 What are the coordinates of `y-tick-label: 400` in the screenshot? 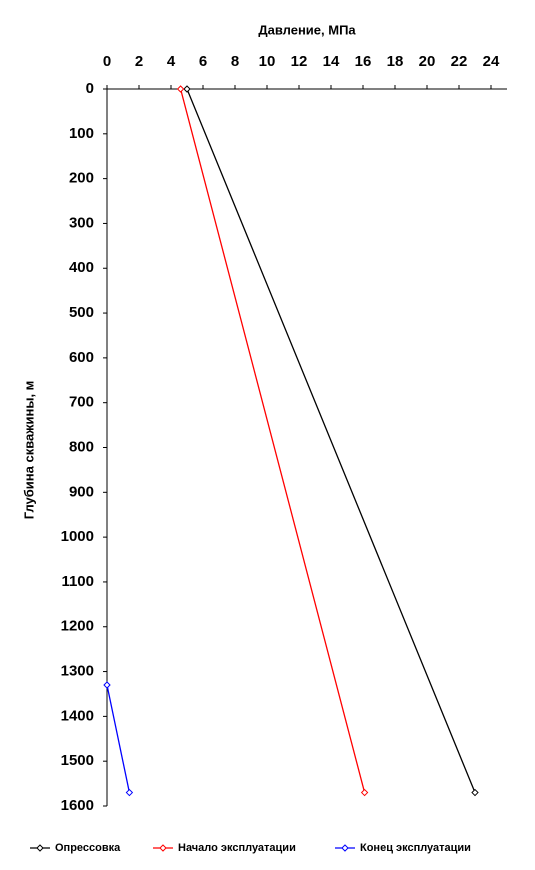 It's located at (81, 267).